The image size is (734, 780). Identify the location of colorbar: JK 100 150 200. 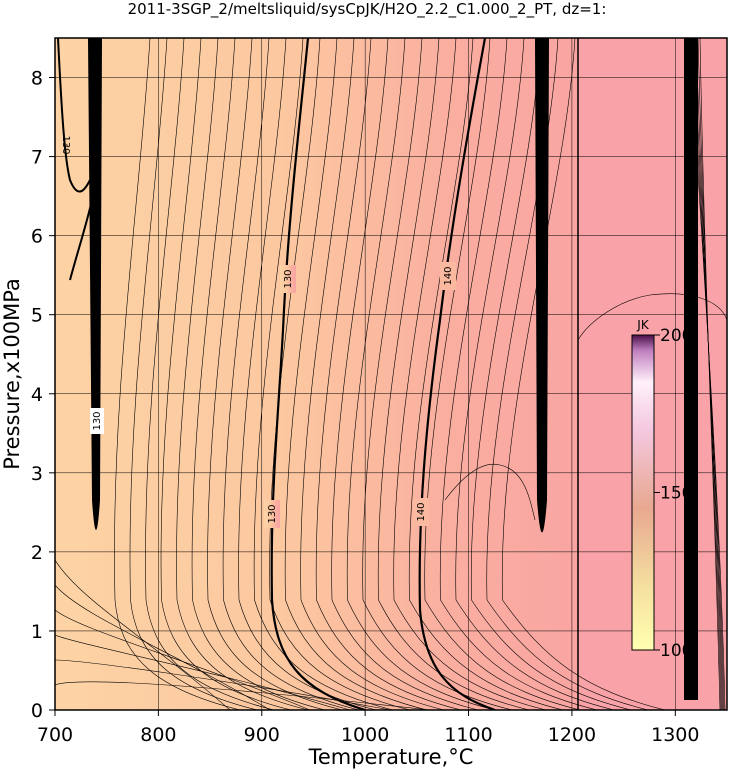
(661, 489).